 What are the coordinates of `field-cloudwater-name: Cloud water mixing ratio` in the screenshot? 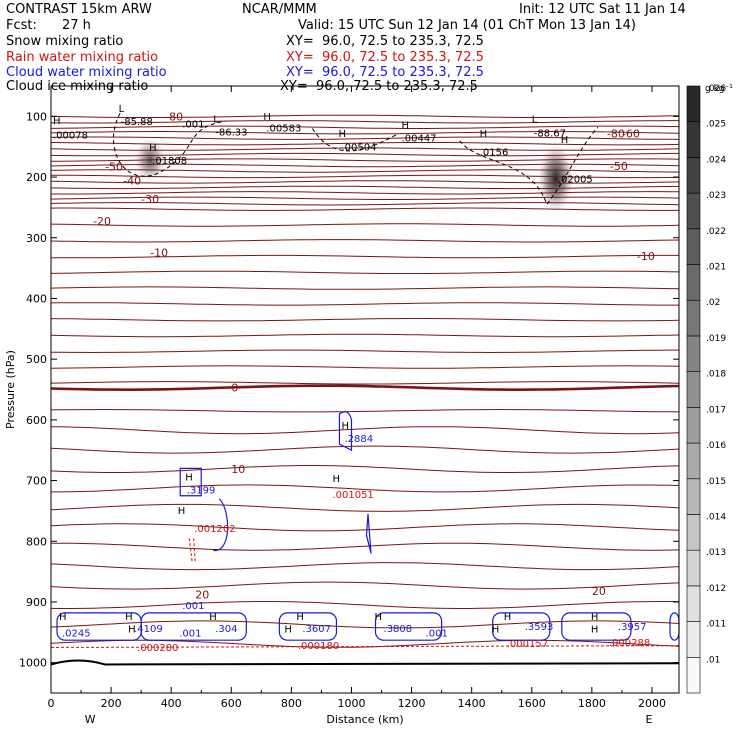 It's located at (86, 72).